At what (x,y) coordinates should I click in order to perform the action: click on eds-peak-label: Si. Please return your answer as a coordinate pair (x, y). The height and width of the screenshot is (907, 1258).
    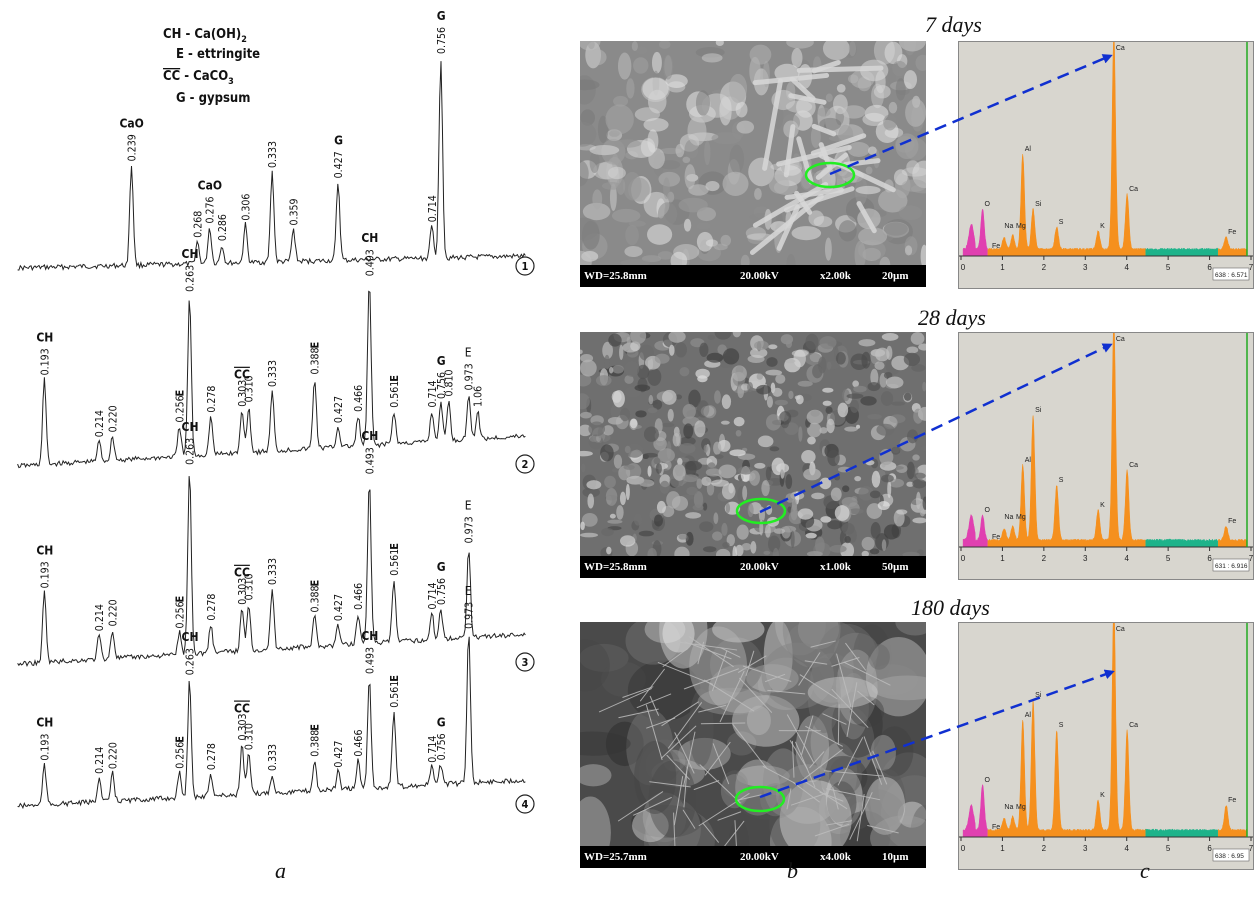
    Looking at the image, I should click on (1038, 204).